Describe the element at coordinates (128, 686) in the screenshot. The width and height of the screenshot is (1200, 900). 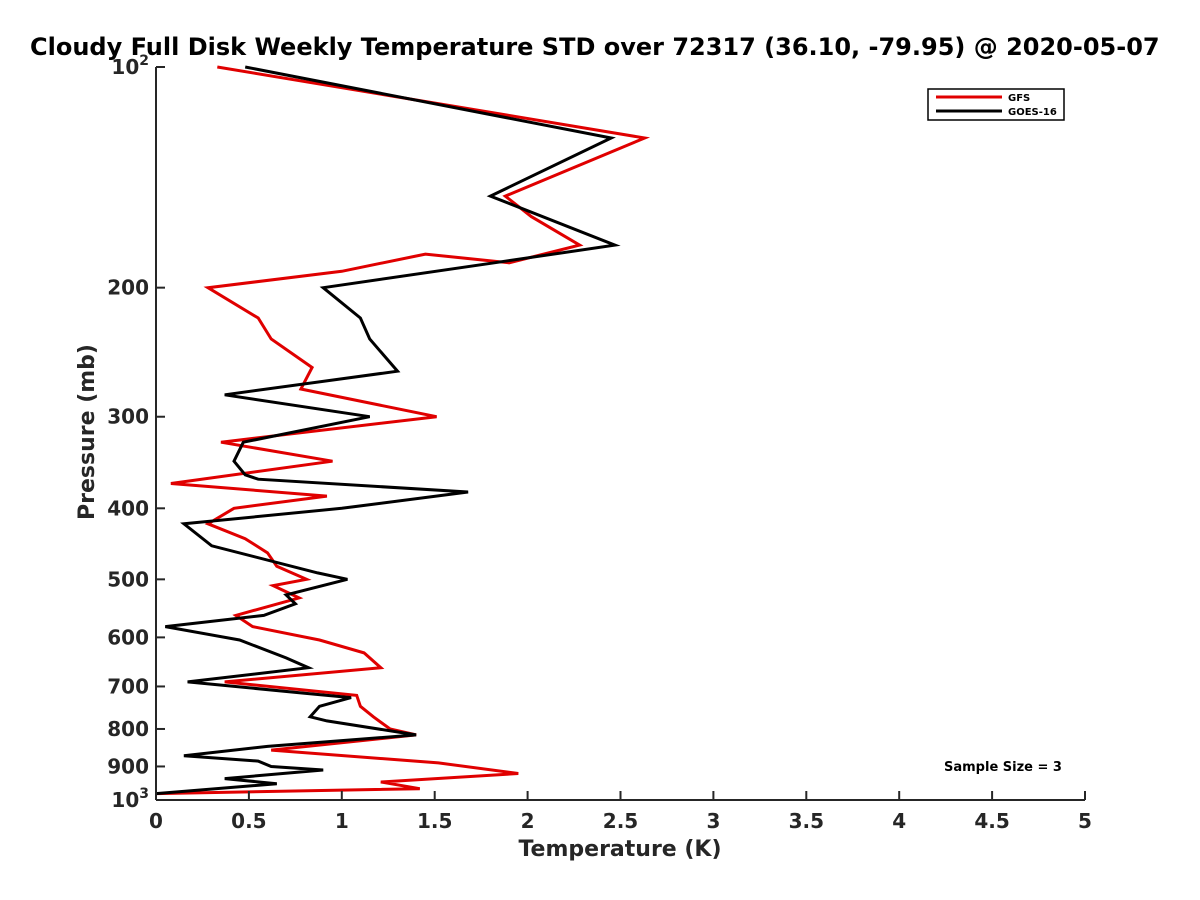
I see `y-tick-label: 700` at that location.